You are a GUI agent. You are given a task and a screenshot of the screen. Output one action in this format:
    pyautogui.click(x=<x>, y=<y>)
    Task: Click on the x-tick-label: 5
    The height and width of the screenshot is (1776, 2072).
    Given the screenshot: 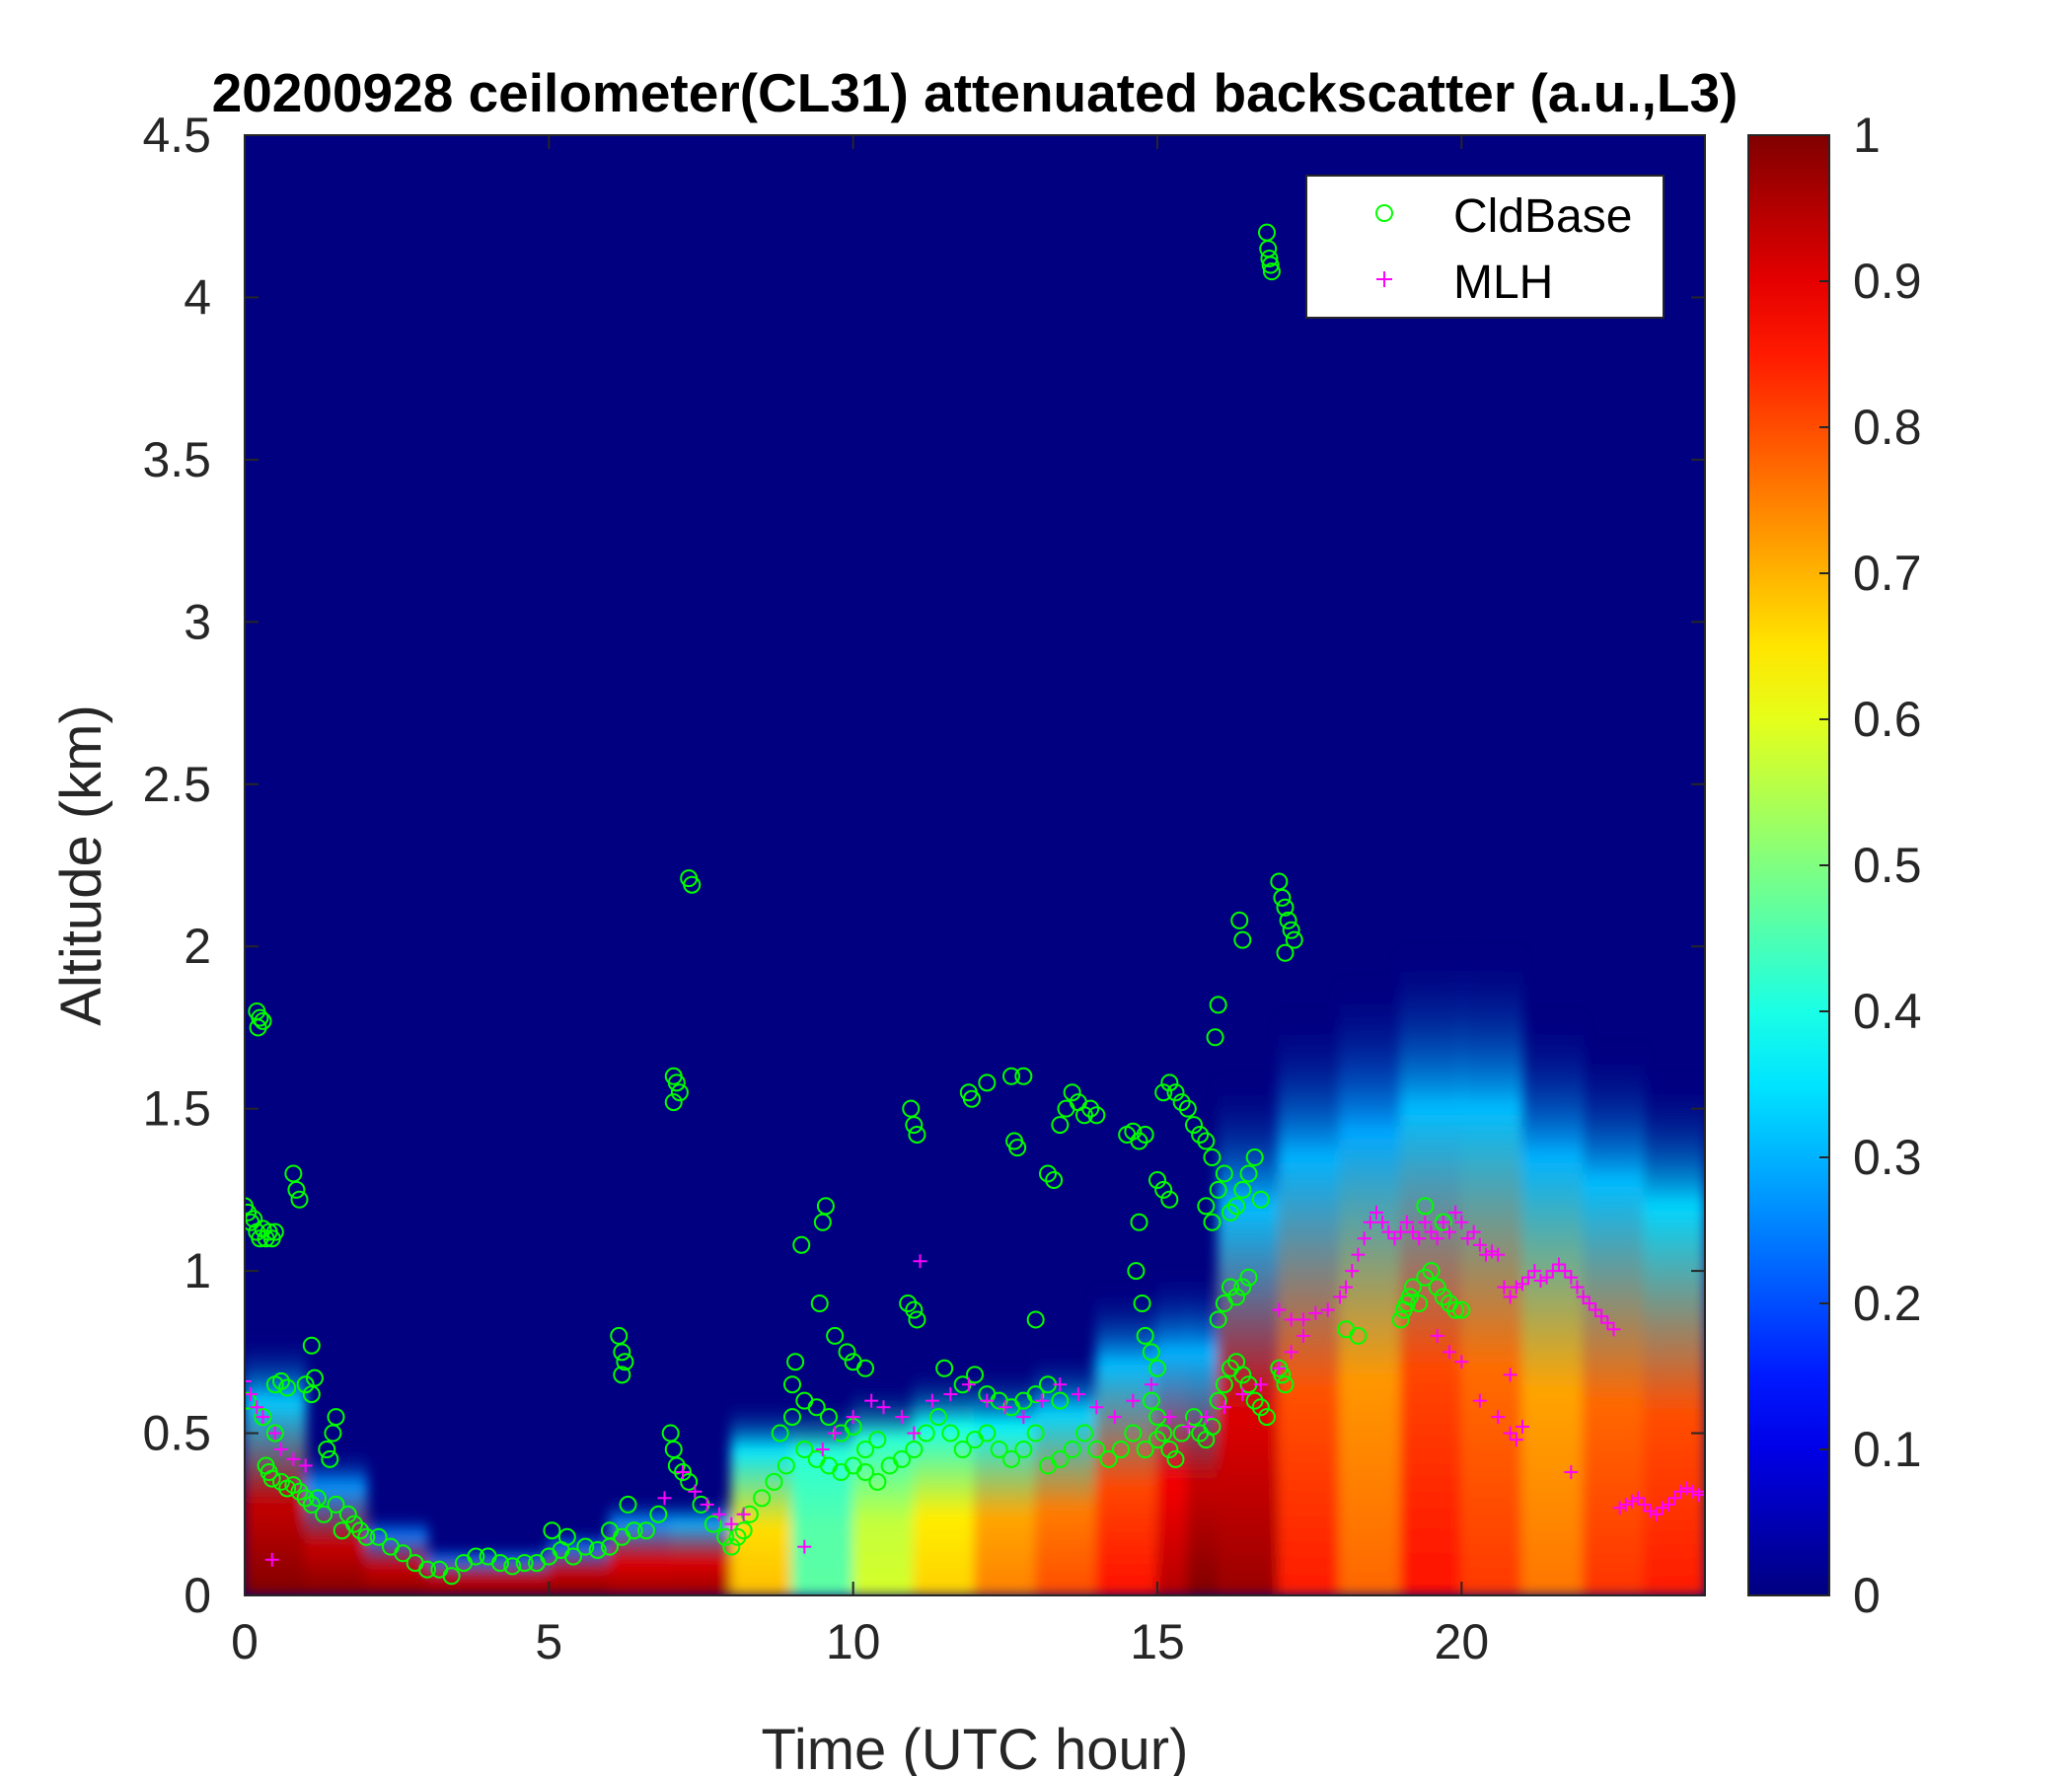 What is the action you would take?
    pyautogui.click(x=548, y=1642)
    